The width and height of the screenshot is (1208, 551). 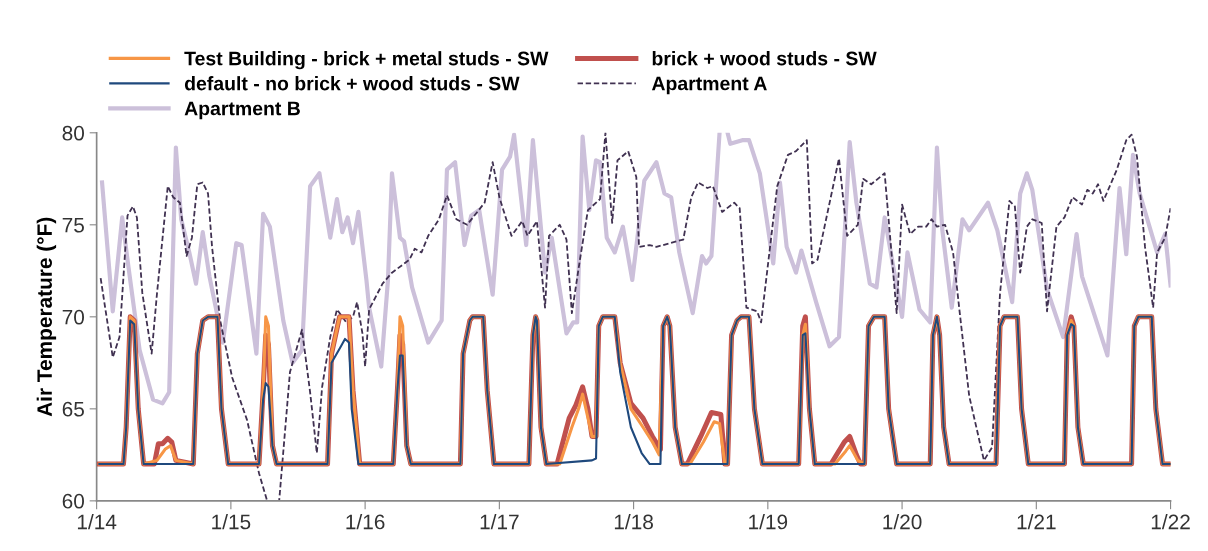 I want to click on legend-label: Apartment B, so click(x=242, y=110).